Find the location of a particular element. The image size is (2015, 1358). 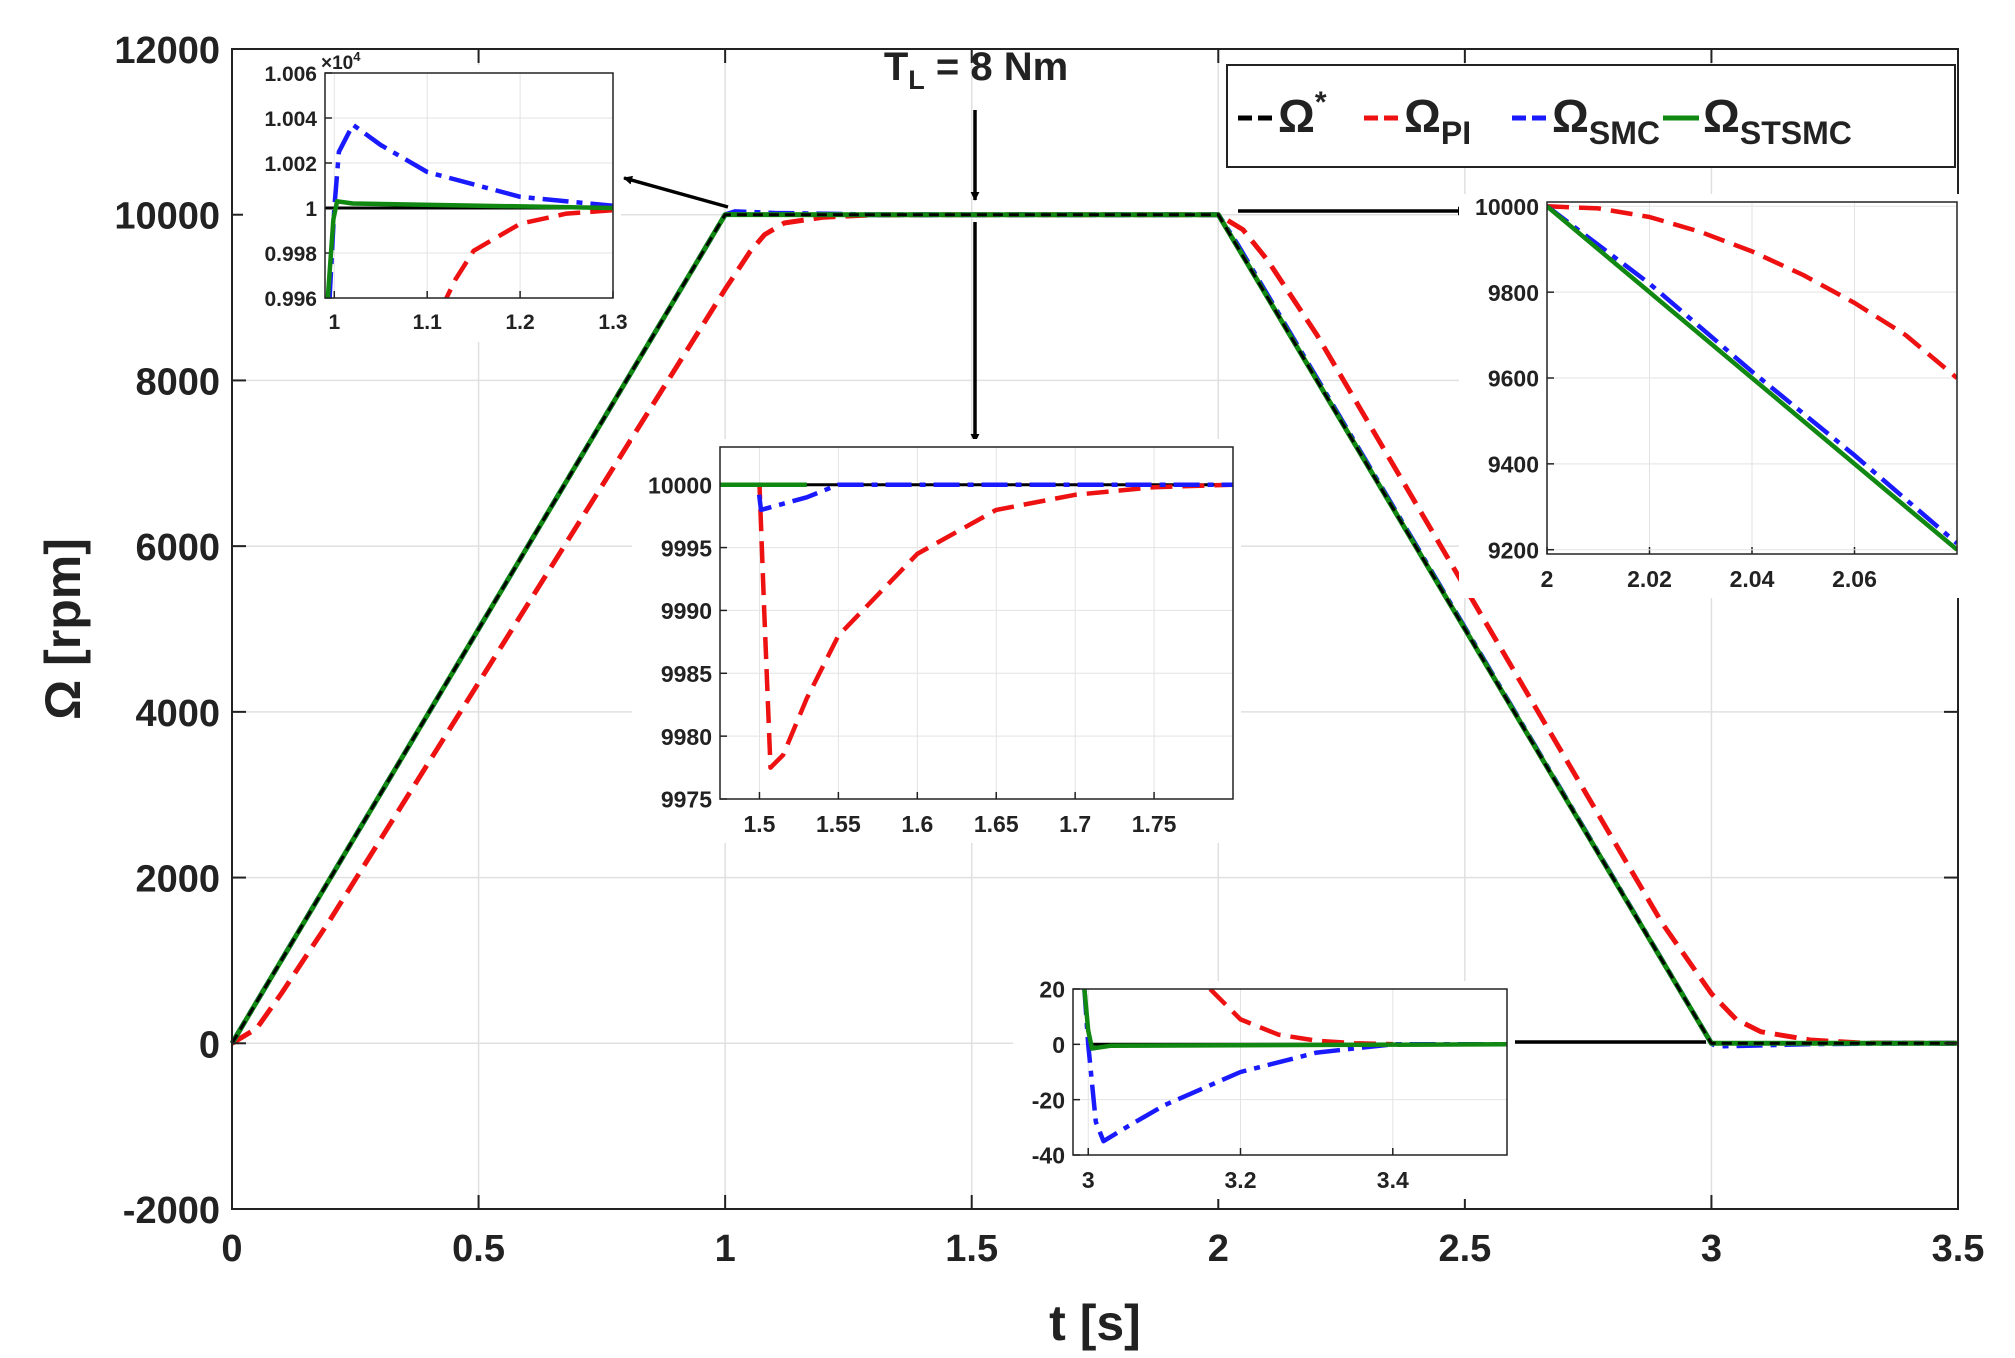

inset-x-tick-label: 1 is located at coordinates (334, 322).